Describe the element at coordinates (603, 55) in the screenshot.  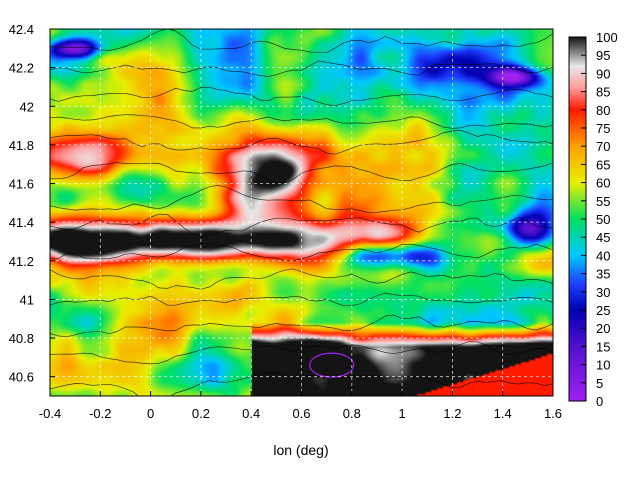
I see `colorbar-tick-label: 95` at that location.